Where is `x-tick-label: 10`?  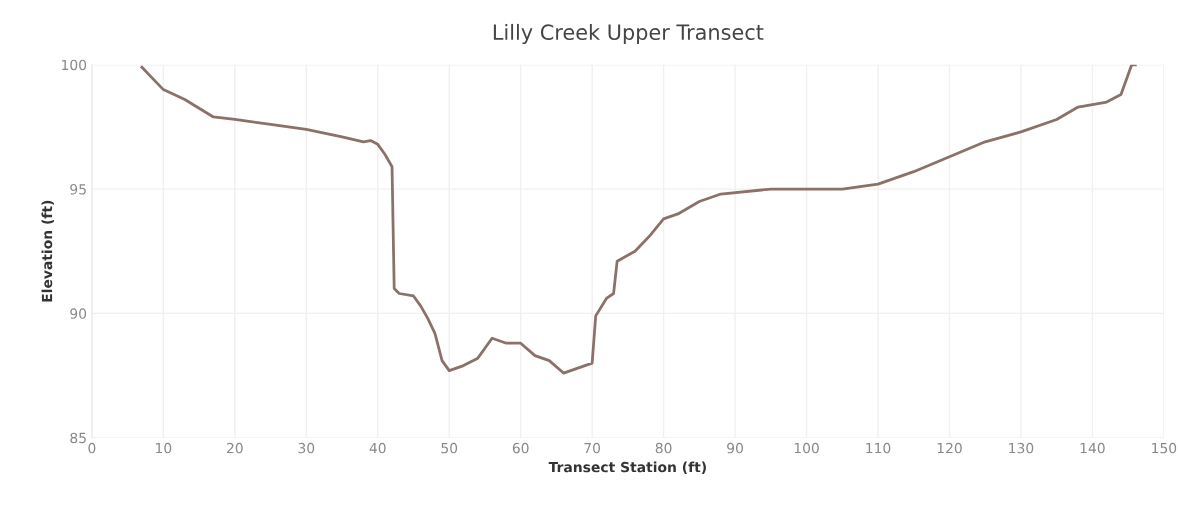 x-tick-label: 10 is located at coordinates (164, 448).